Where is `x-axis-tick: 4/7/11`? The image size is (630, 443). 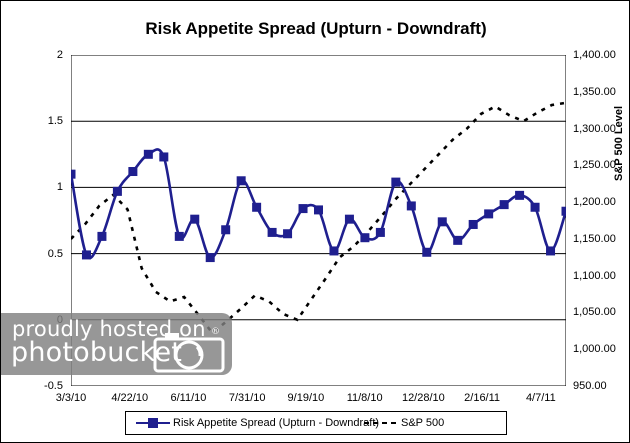
x-axis-tick: 4/7/11 is located at coordinates (540, 398).